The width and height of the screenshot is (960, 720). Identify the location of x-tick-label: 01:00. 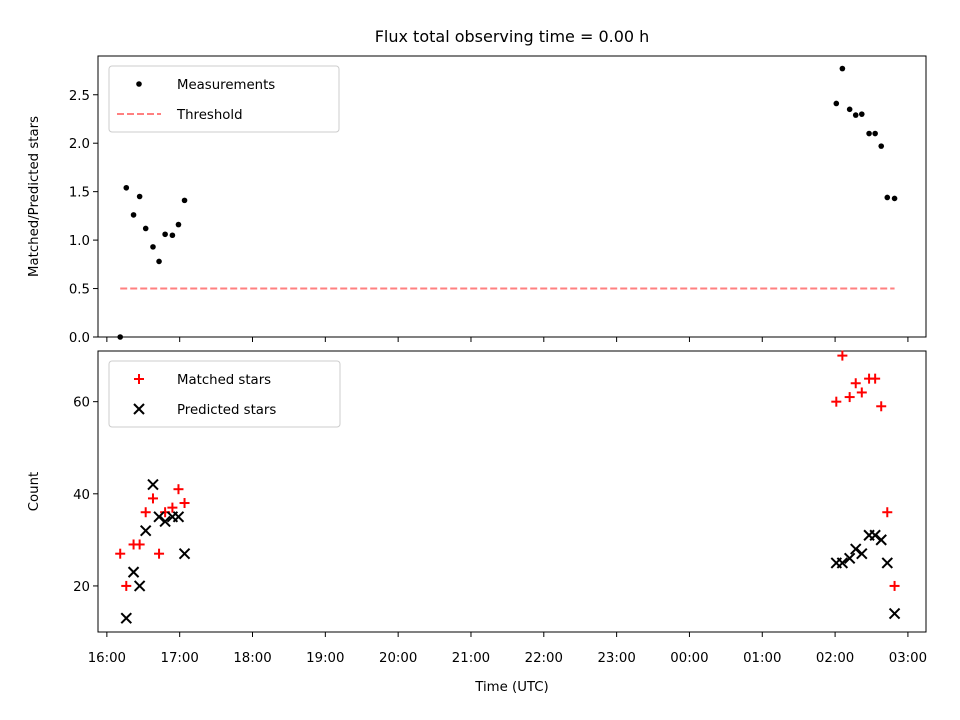
(762, 658).